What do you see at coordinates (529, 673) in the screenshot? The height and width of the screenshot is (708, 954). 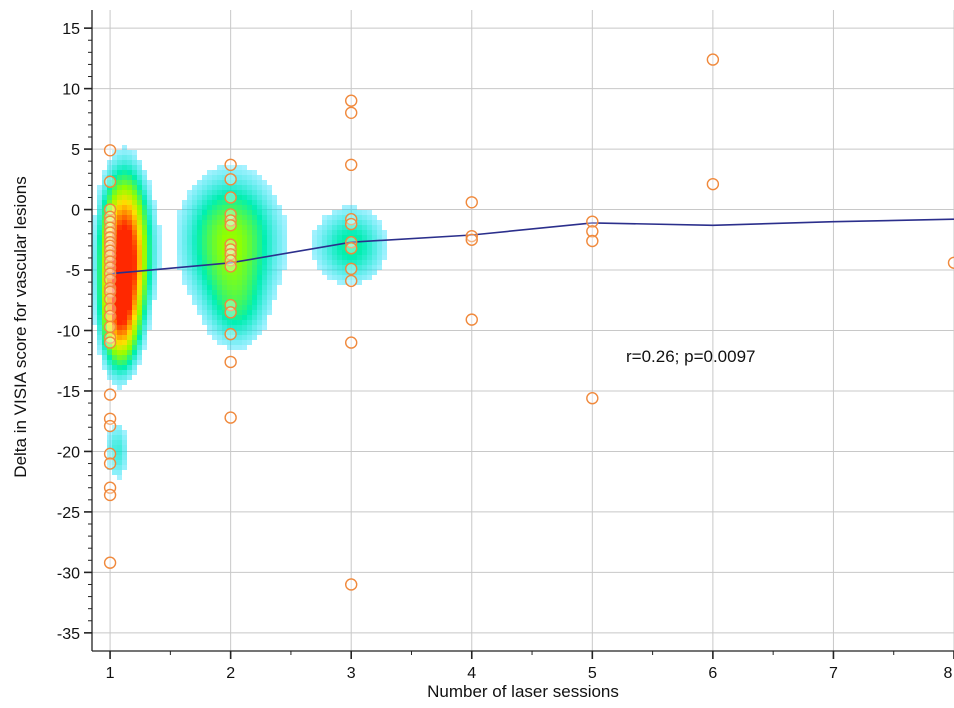 I see `x-tick-labels: 1 2 3 4 5 6 7 8` at bounding box center [529, 673].